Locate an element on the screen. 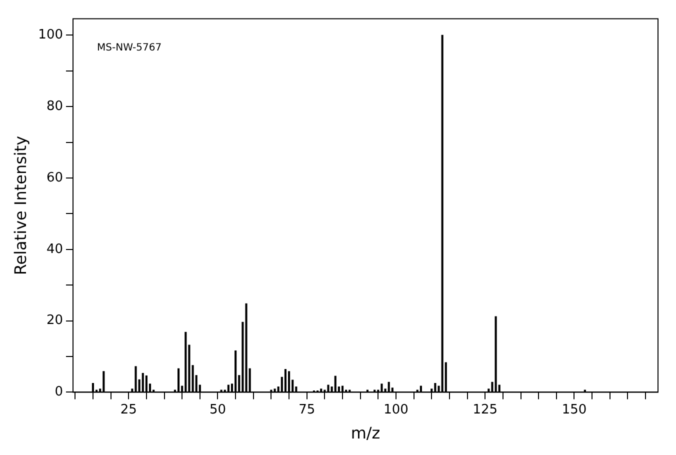 The width and height of the screenshot is (676, 455). y-axis-title: Relative Intensity is located at coordinates (20, 206).